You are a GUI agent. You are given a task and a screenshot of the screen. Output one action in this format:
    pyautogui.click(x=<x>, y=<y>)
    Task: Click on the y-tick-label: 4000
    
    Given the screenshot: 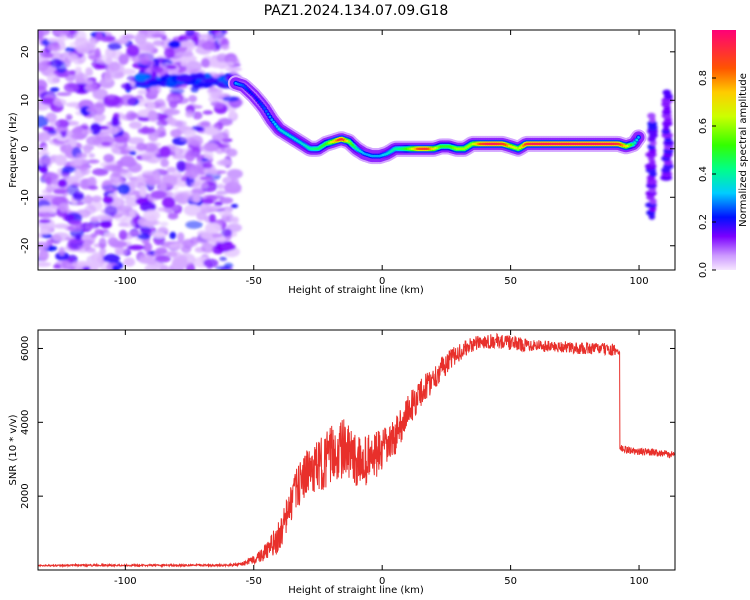 What is the action you would take?
    pyautogui.click(x=25, y=422)
    